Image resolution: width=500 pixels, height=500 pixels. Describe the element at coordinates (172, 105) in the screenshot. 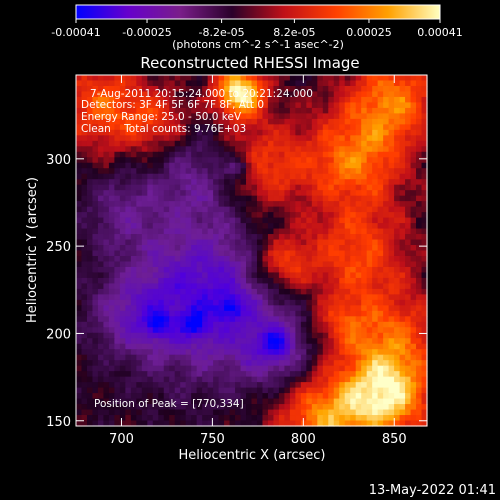

I see `annotation-detectors: Detectors: 3F 4F 5F 6F 7F 8F, Att 0` at that location.